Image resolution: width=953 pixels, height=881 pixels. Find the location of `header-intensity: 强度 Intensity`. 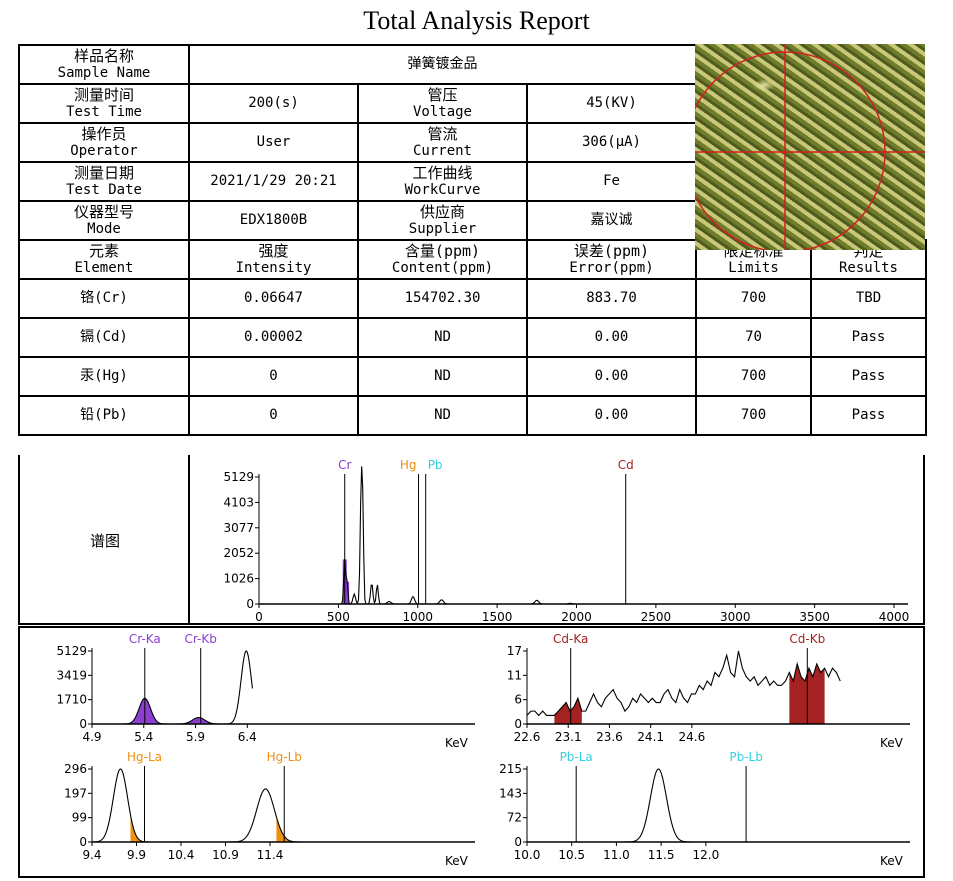

header-intensity: 强度 Intensity is located at coordinates (273, 259).